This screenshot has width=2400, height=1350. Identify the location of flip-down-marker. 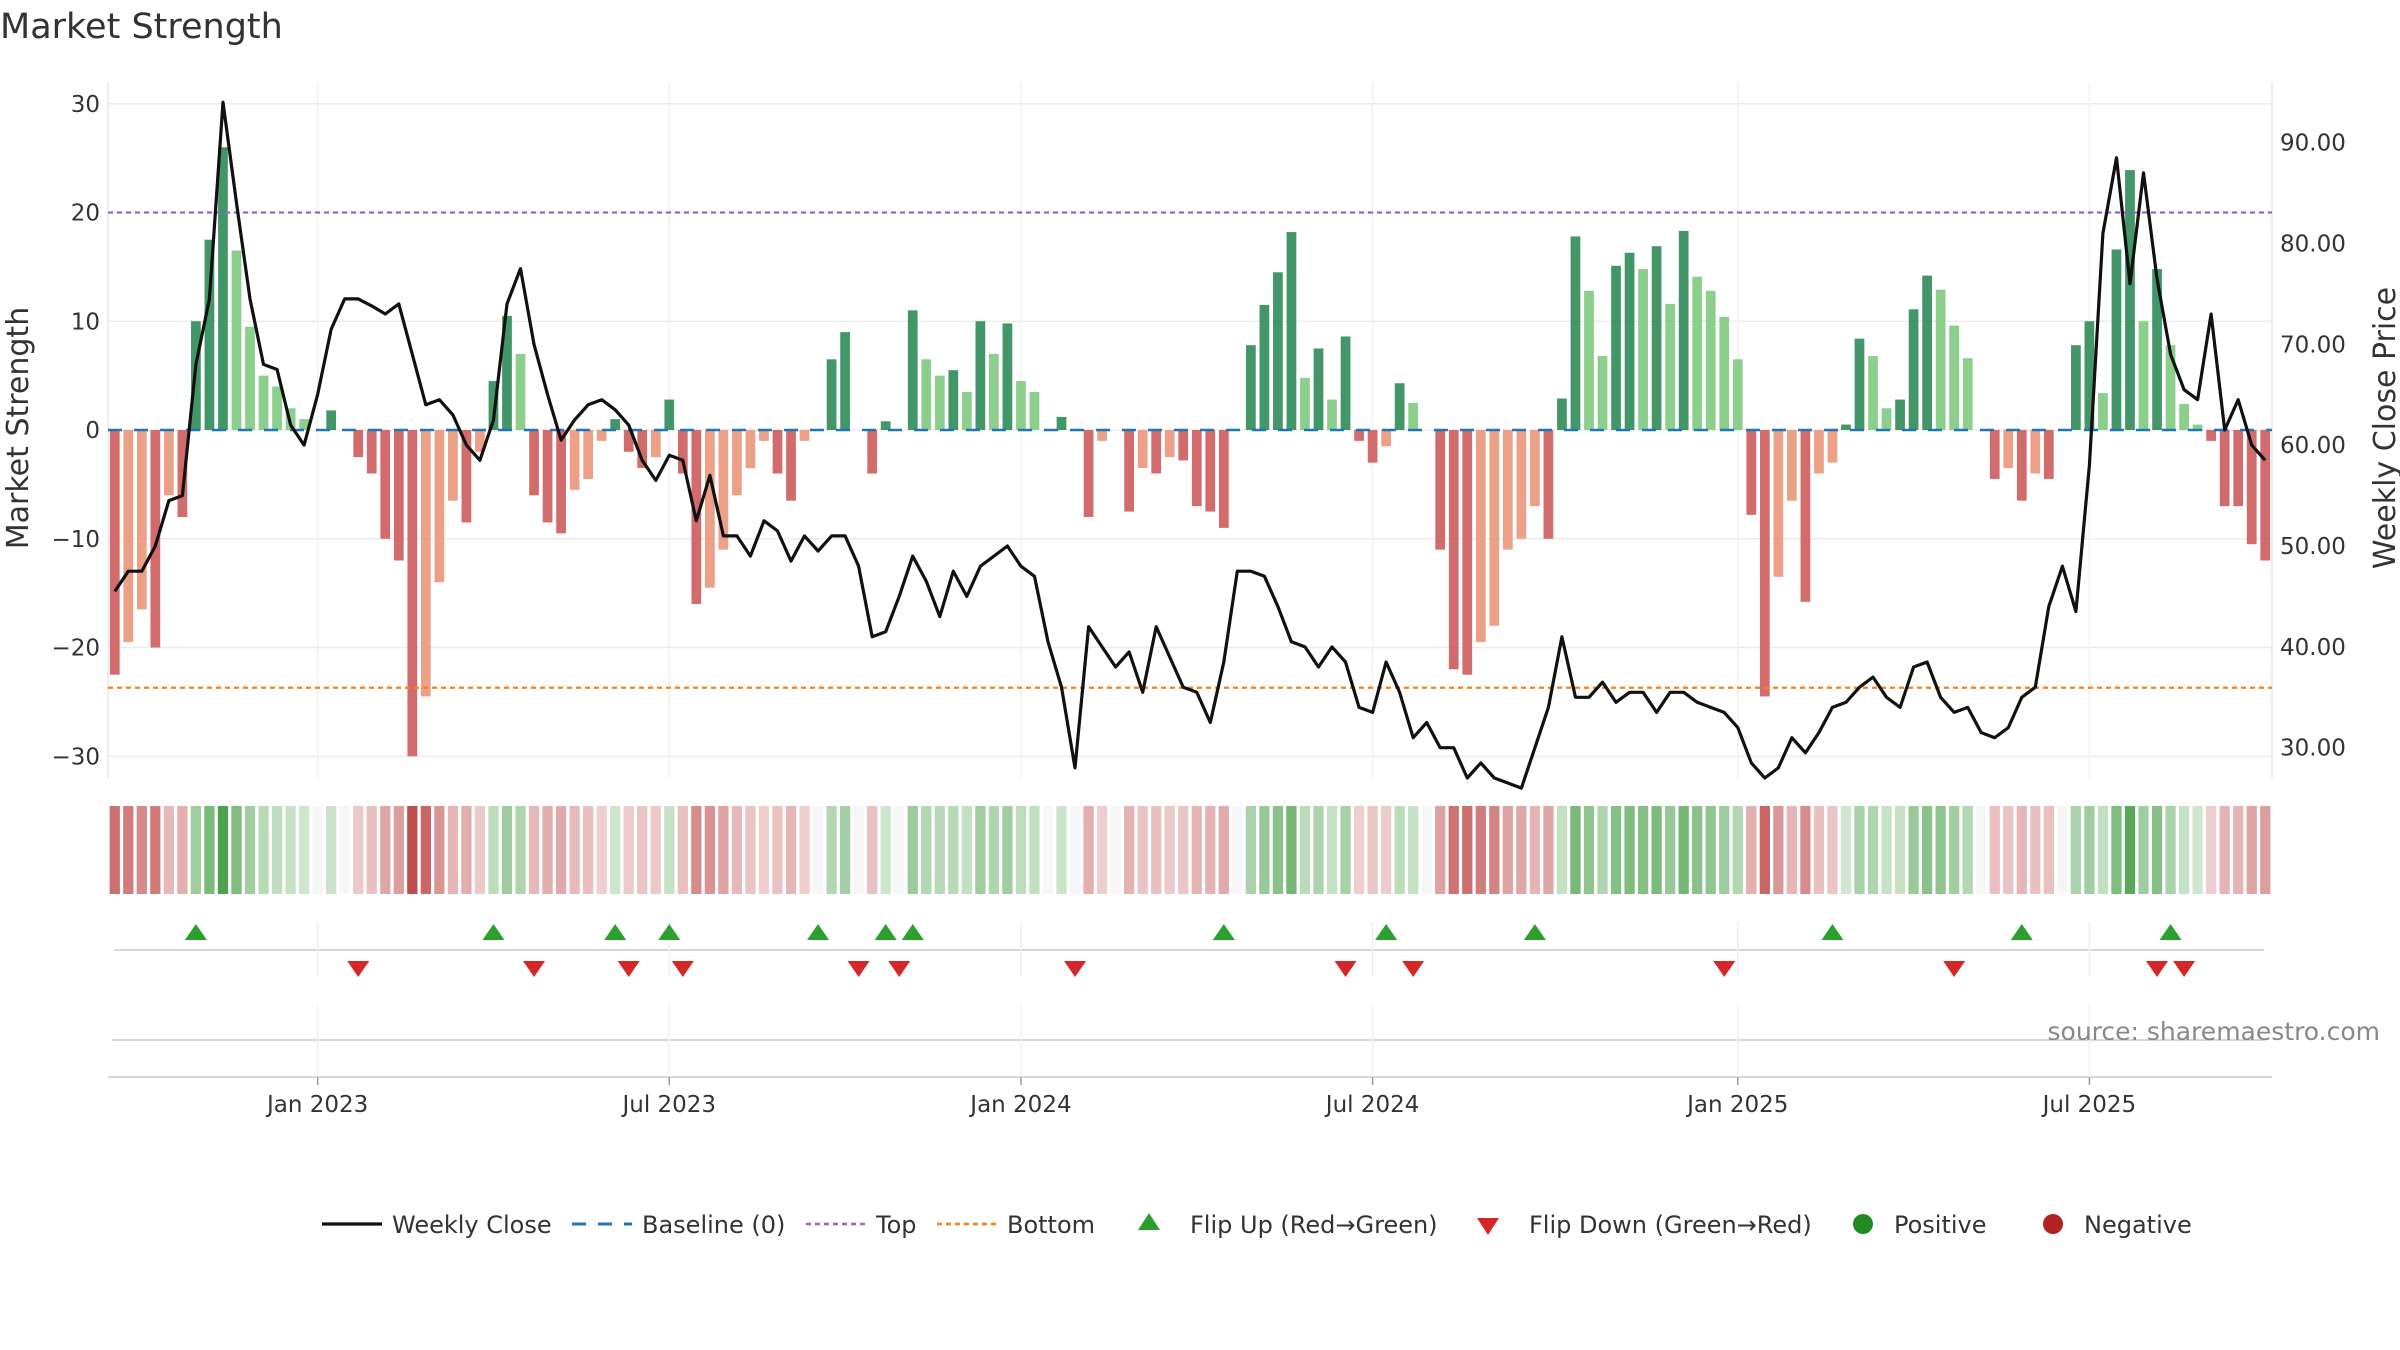
(1075, 969).